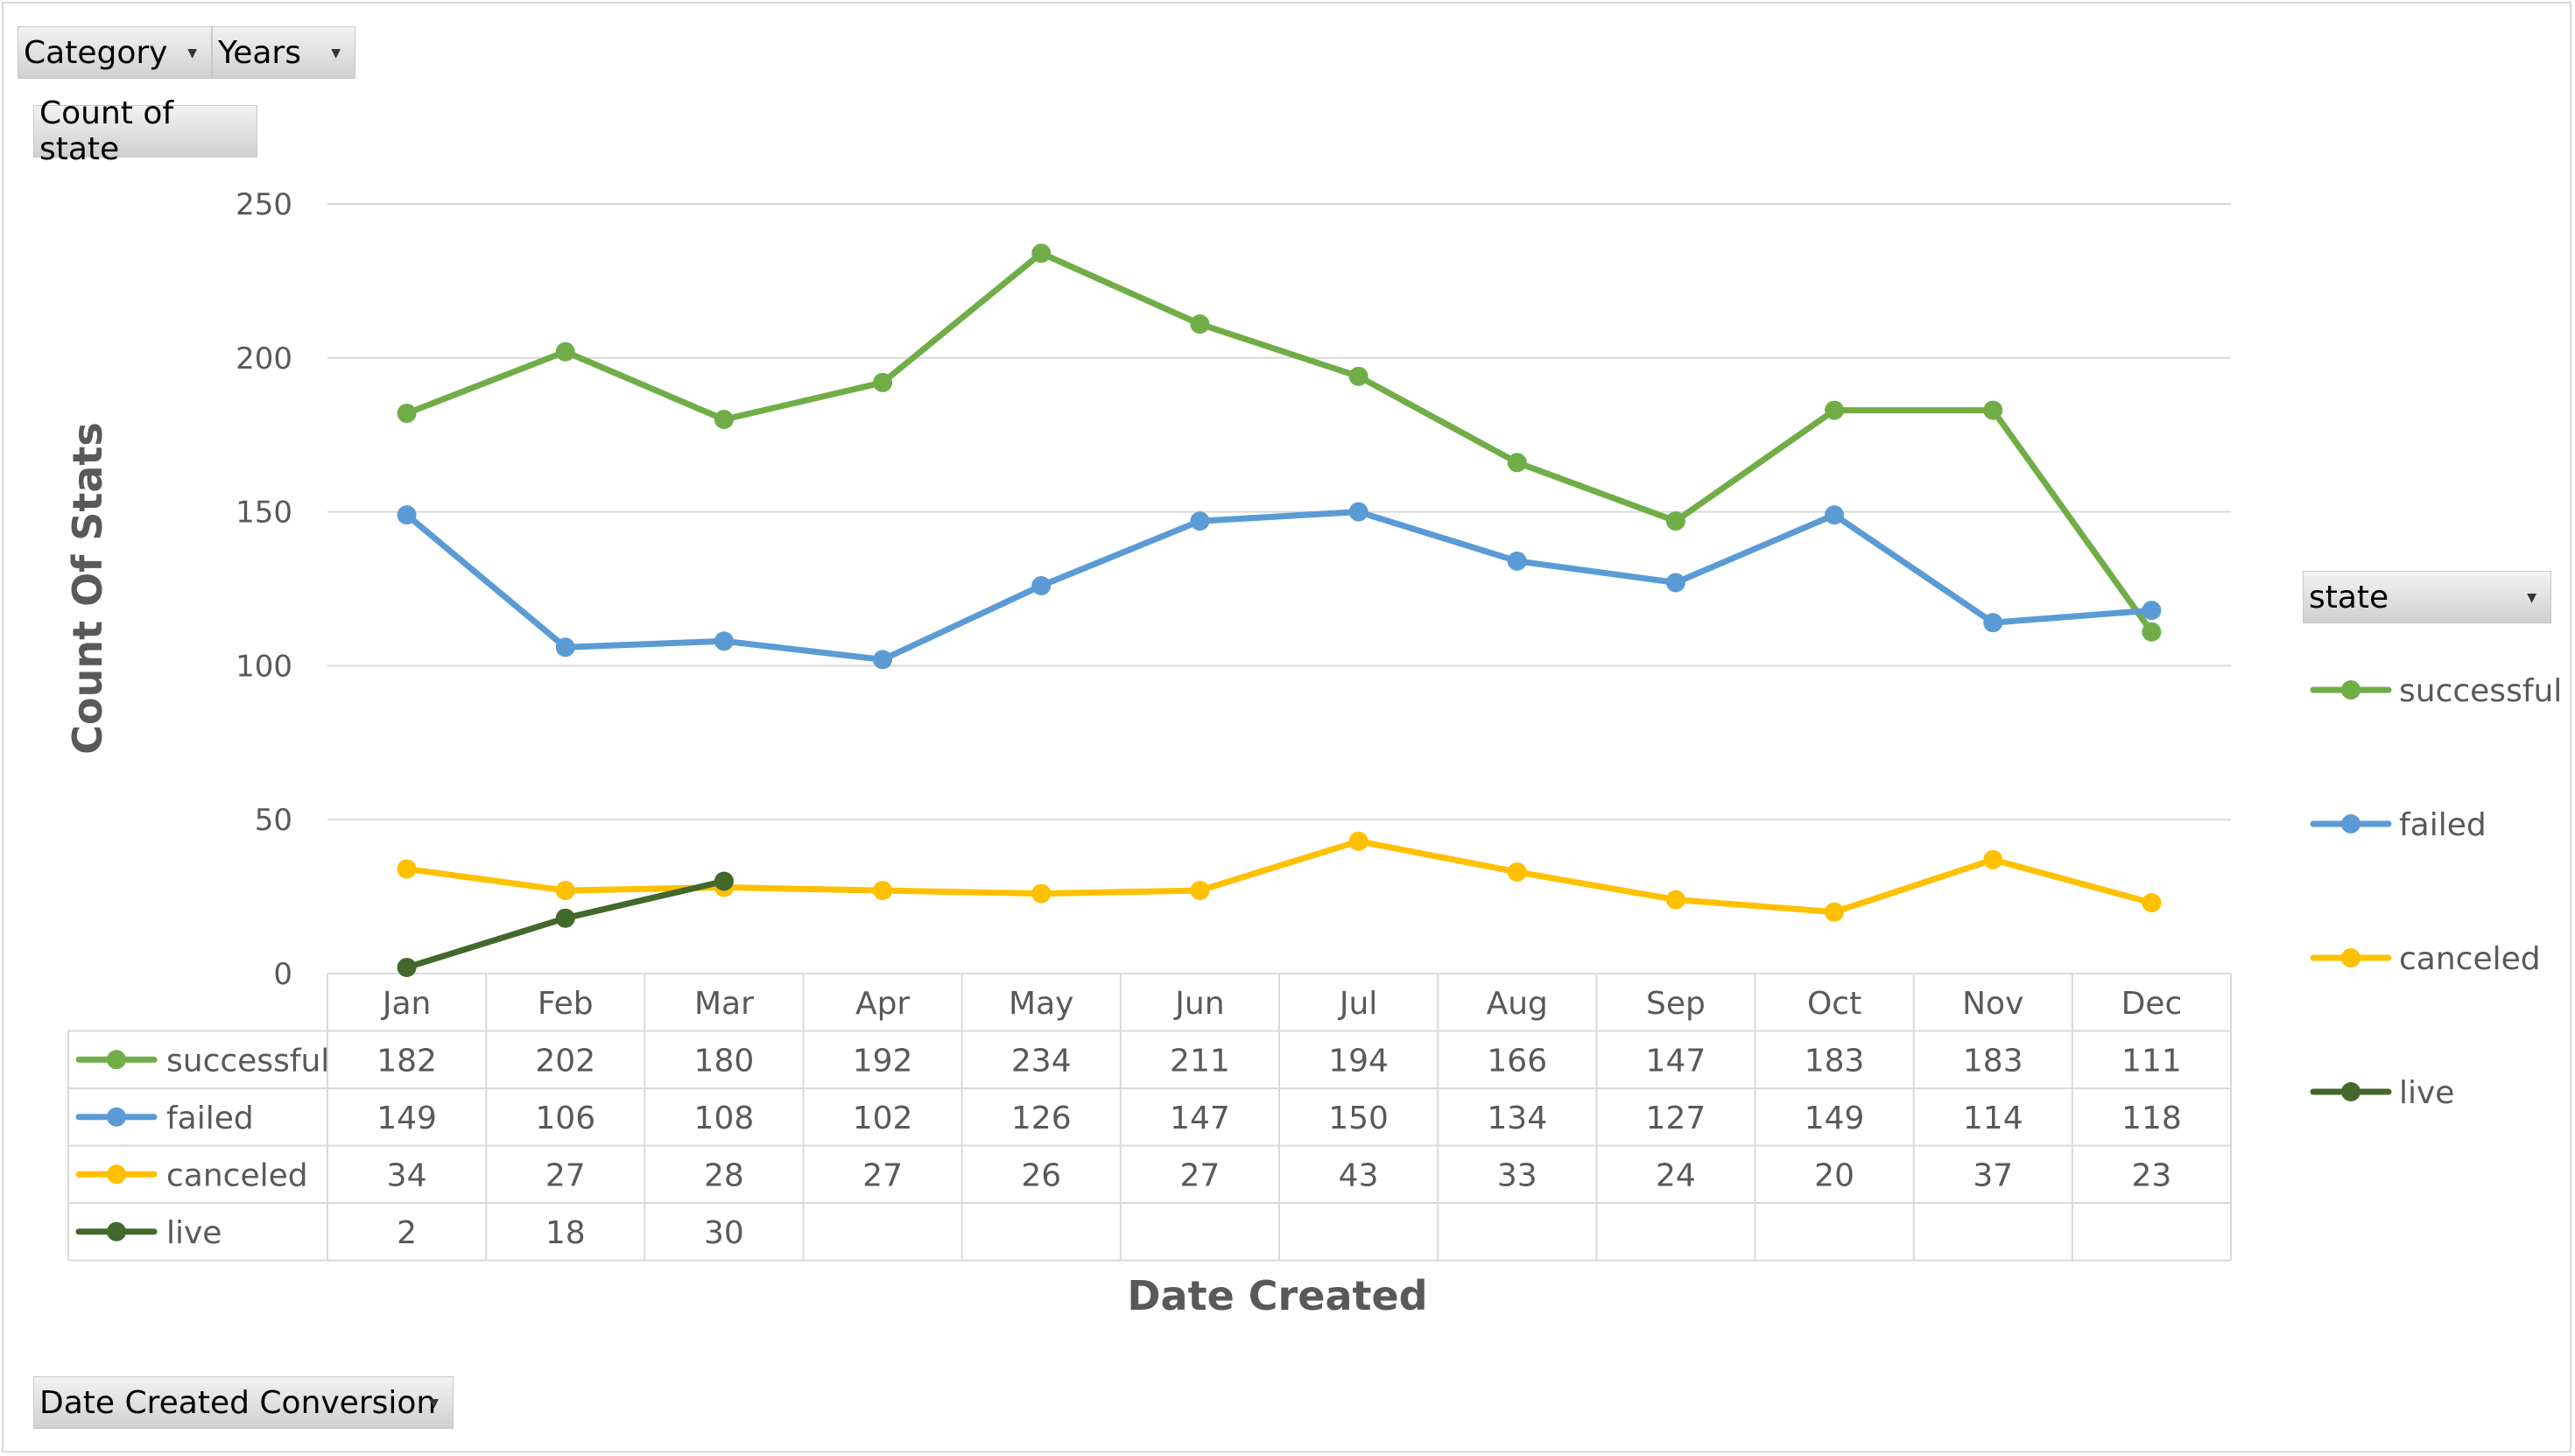 The height and width of the screenshot is (1456, 2575). I want to click on axis-field-button: Date Created Conversion ▼, so click(243, 1402).